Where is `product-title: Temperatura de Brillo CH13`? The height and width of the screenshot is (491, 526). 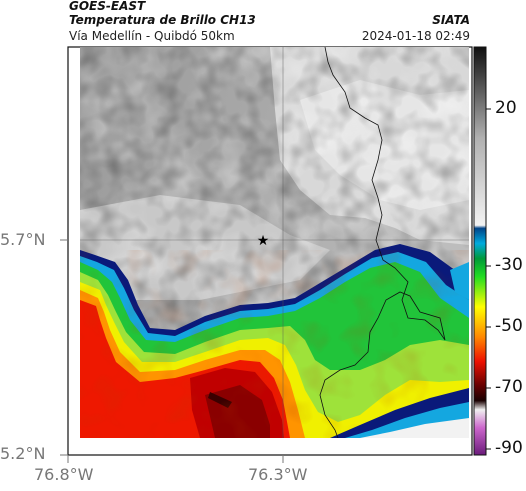 product-title: Temperatura de Brillo CH13 is located at coordinates (162, 20).